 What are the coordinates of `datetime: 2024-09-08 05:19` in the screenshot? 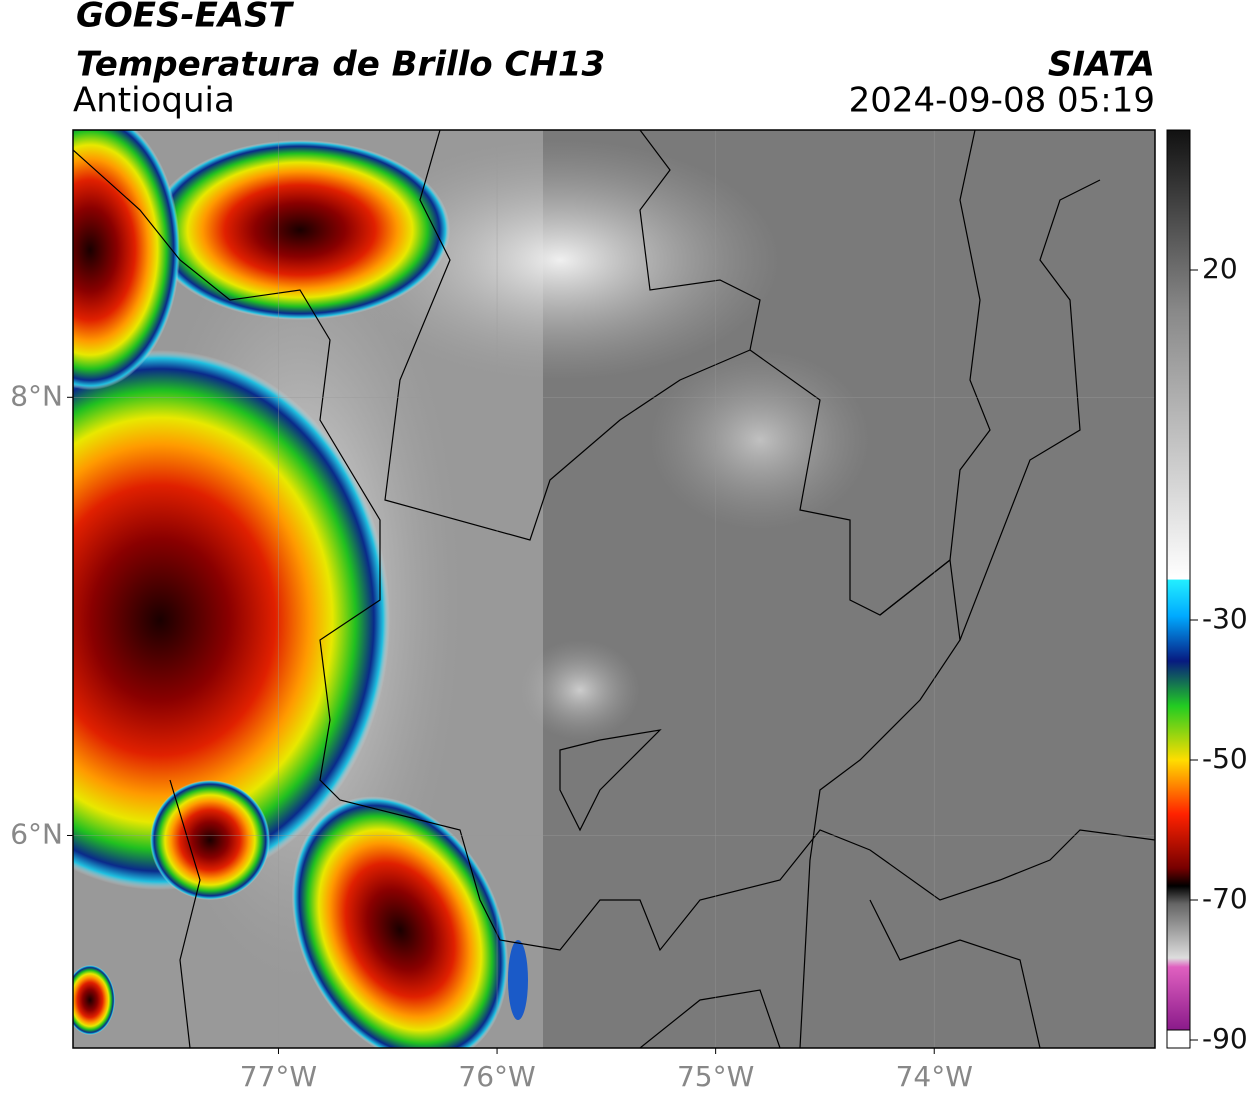 It's located at (1002, 101).